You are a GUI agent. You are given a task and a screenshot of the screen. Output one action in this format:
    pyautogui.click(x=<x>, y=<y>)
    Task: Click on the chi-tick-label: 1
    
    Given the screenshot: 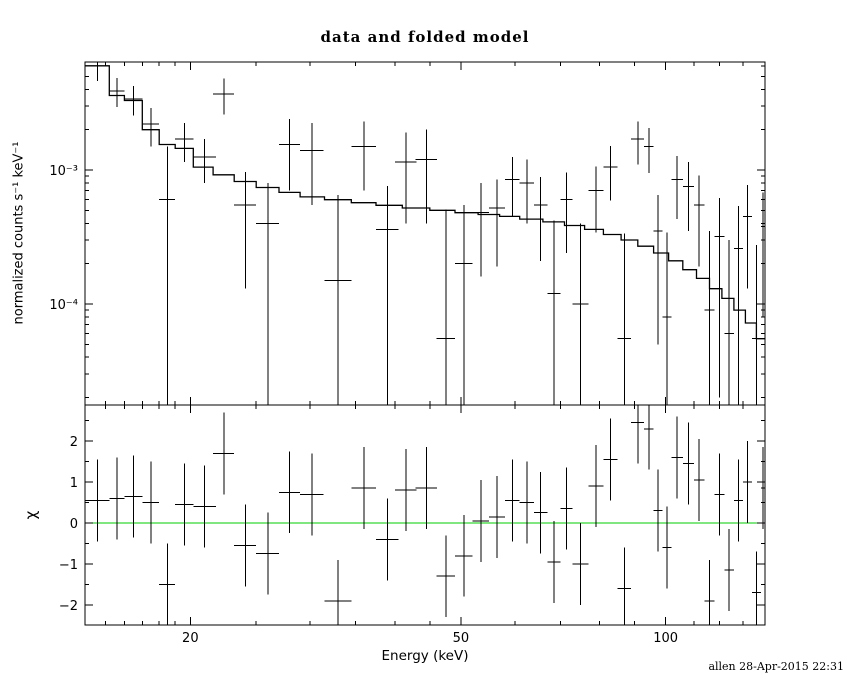 What is the action you would take?
    pyautogui.click(x=74, y=483)
    